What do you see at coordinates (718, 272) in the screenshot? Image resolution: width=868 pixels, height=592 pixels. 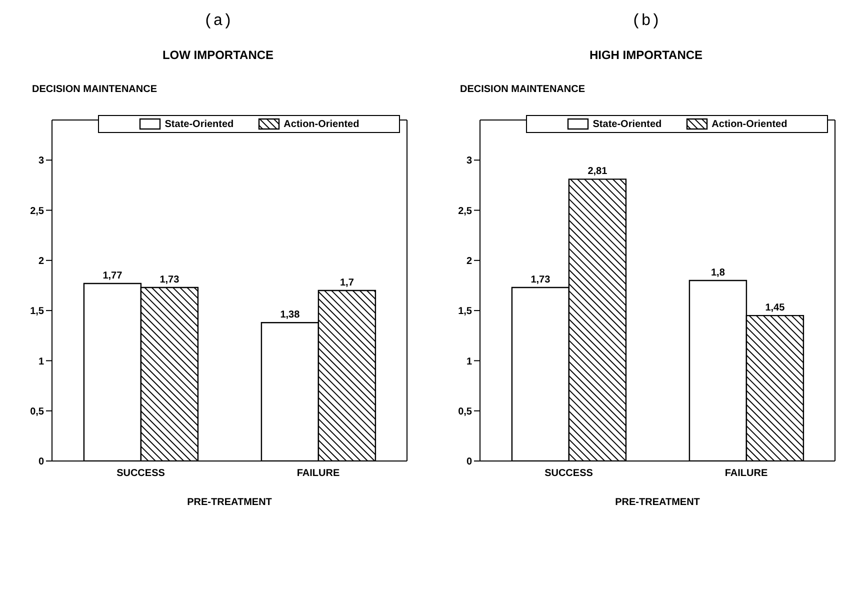 I see `data-label: 1,8` at bounding box center [718, 272].